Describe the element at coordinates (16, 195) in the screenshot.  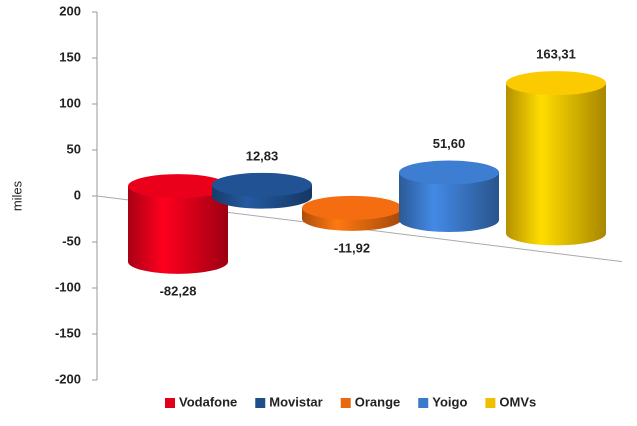
I see `y-axis-label: miles` at that location.